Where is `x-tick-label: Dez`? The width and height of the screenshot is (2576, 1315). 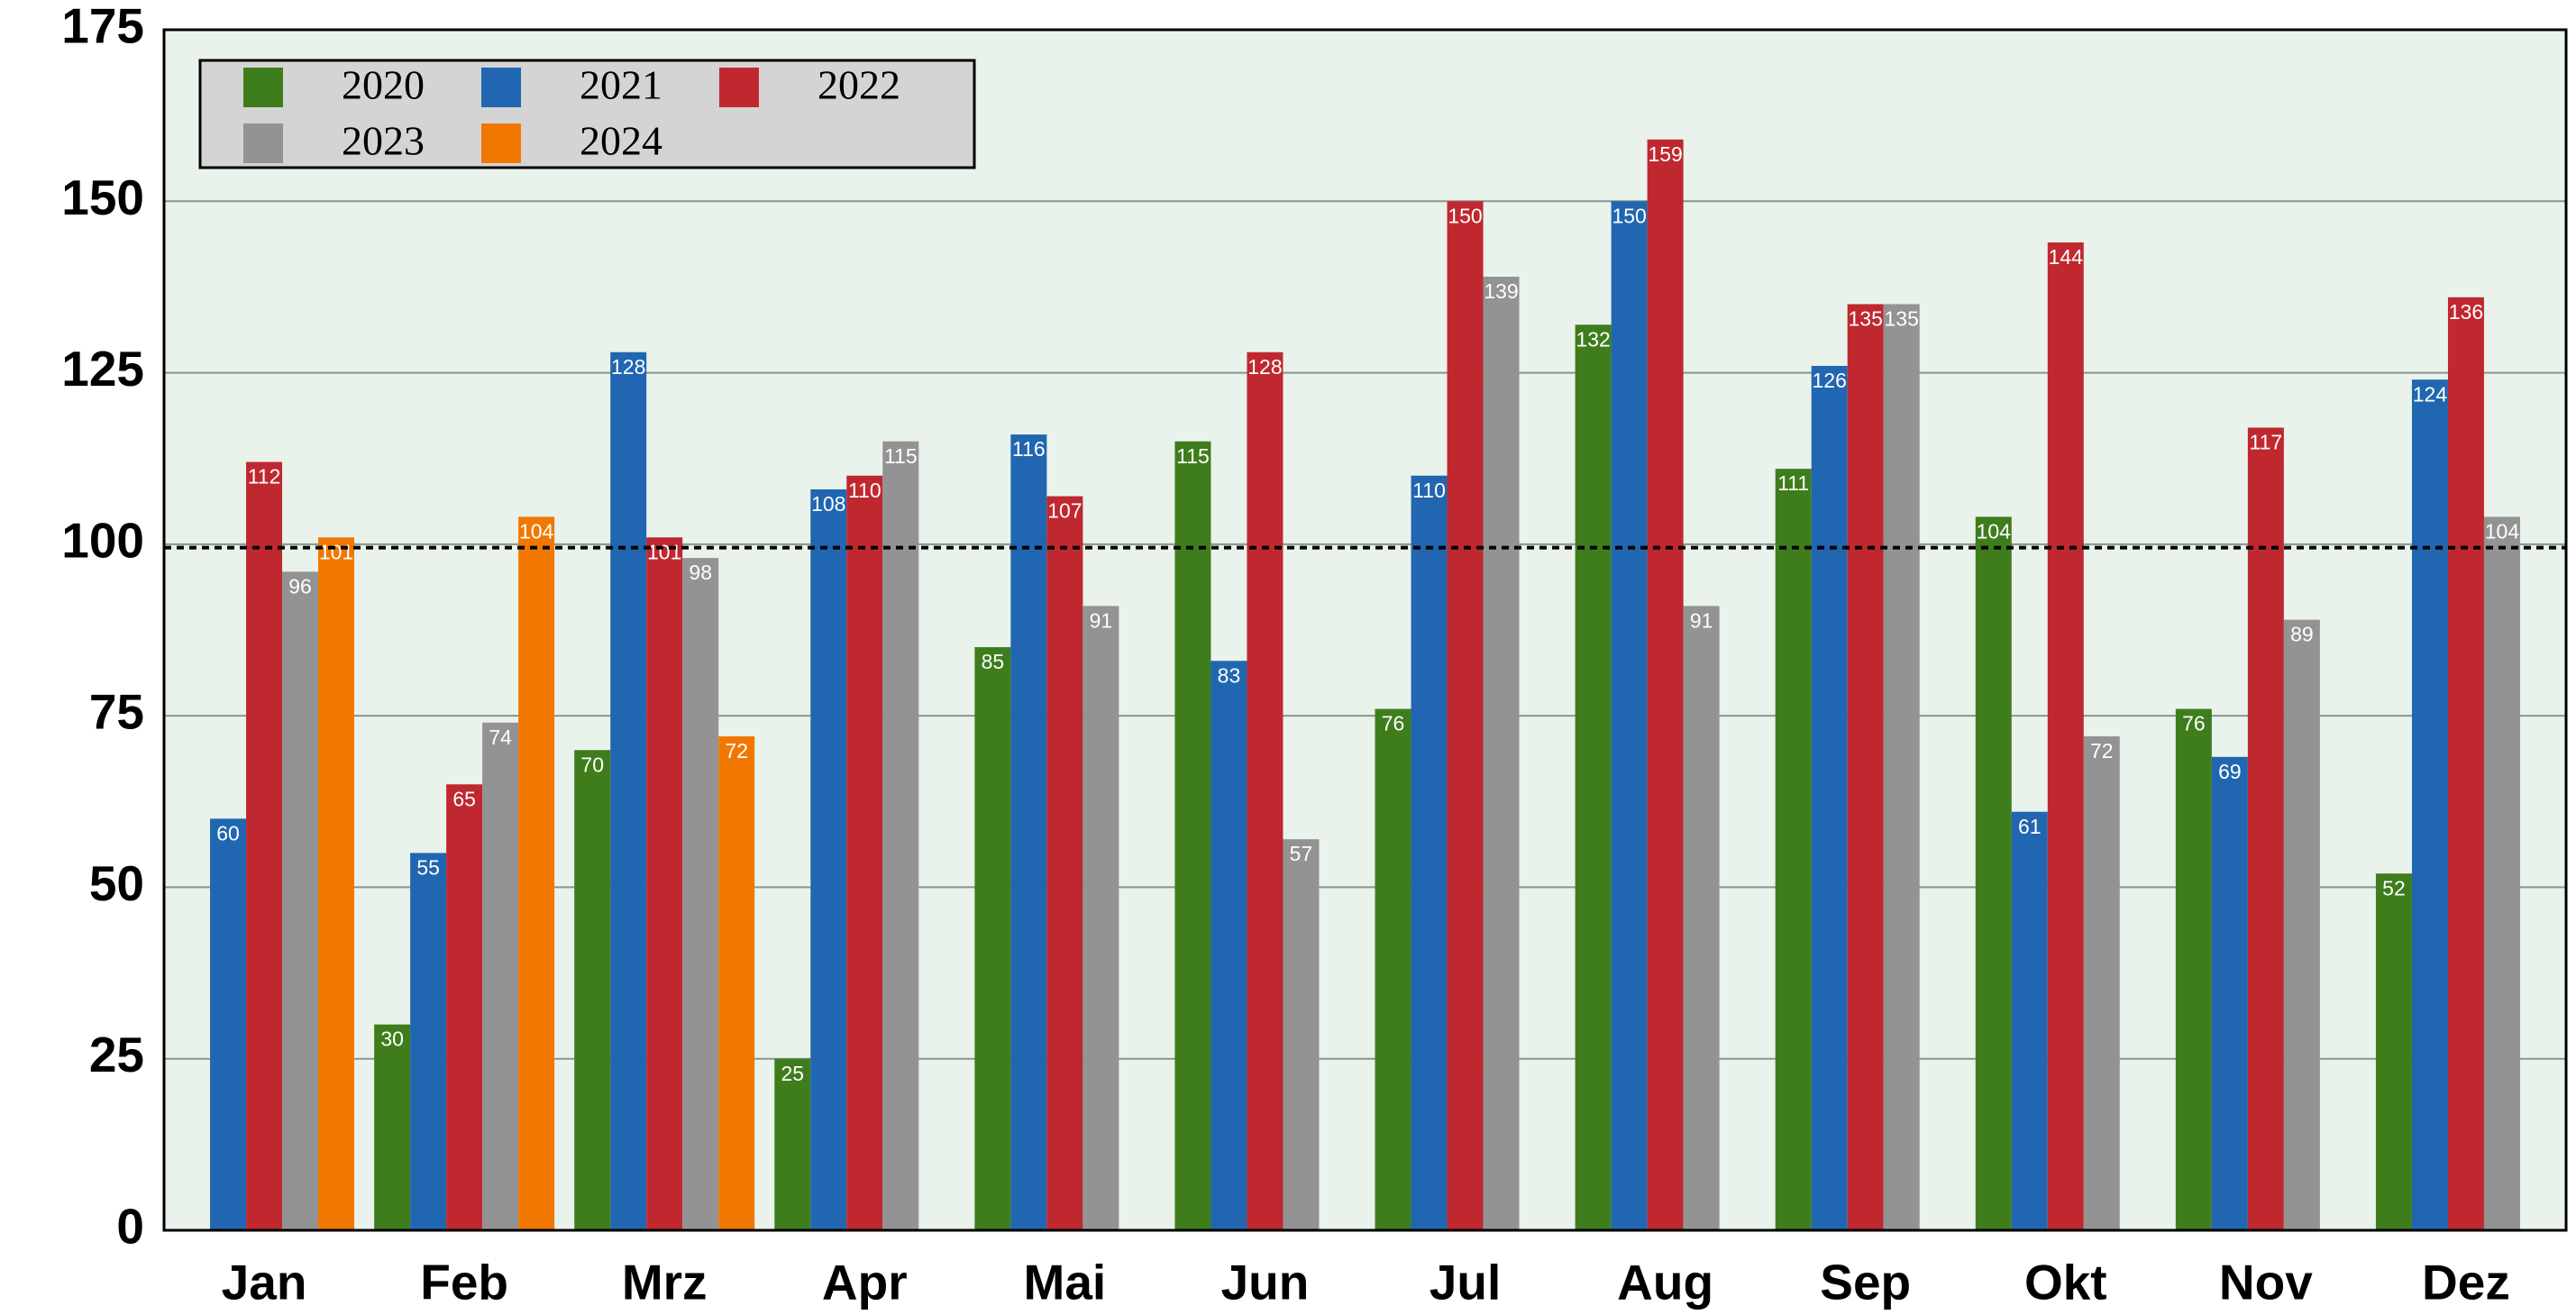 x-tick-label: Dez is located at coordinates (2466, 1282).